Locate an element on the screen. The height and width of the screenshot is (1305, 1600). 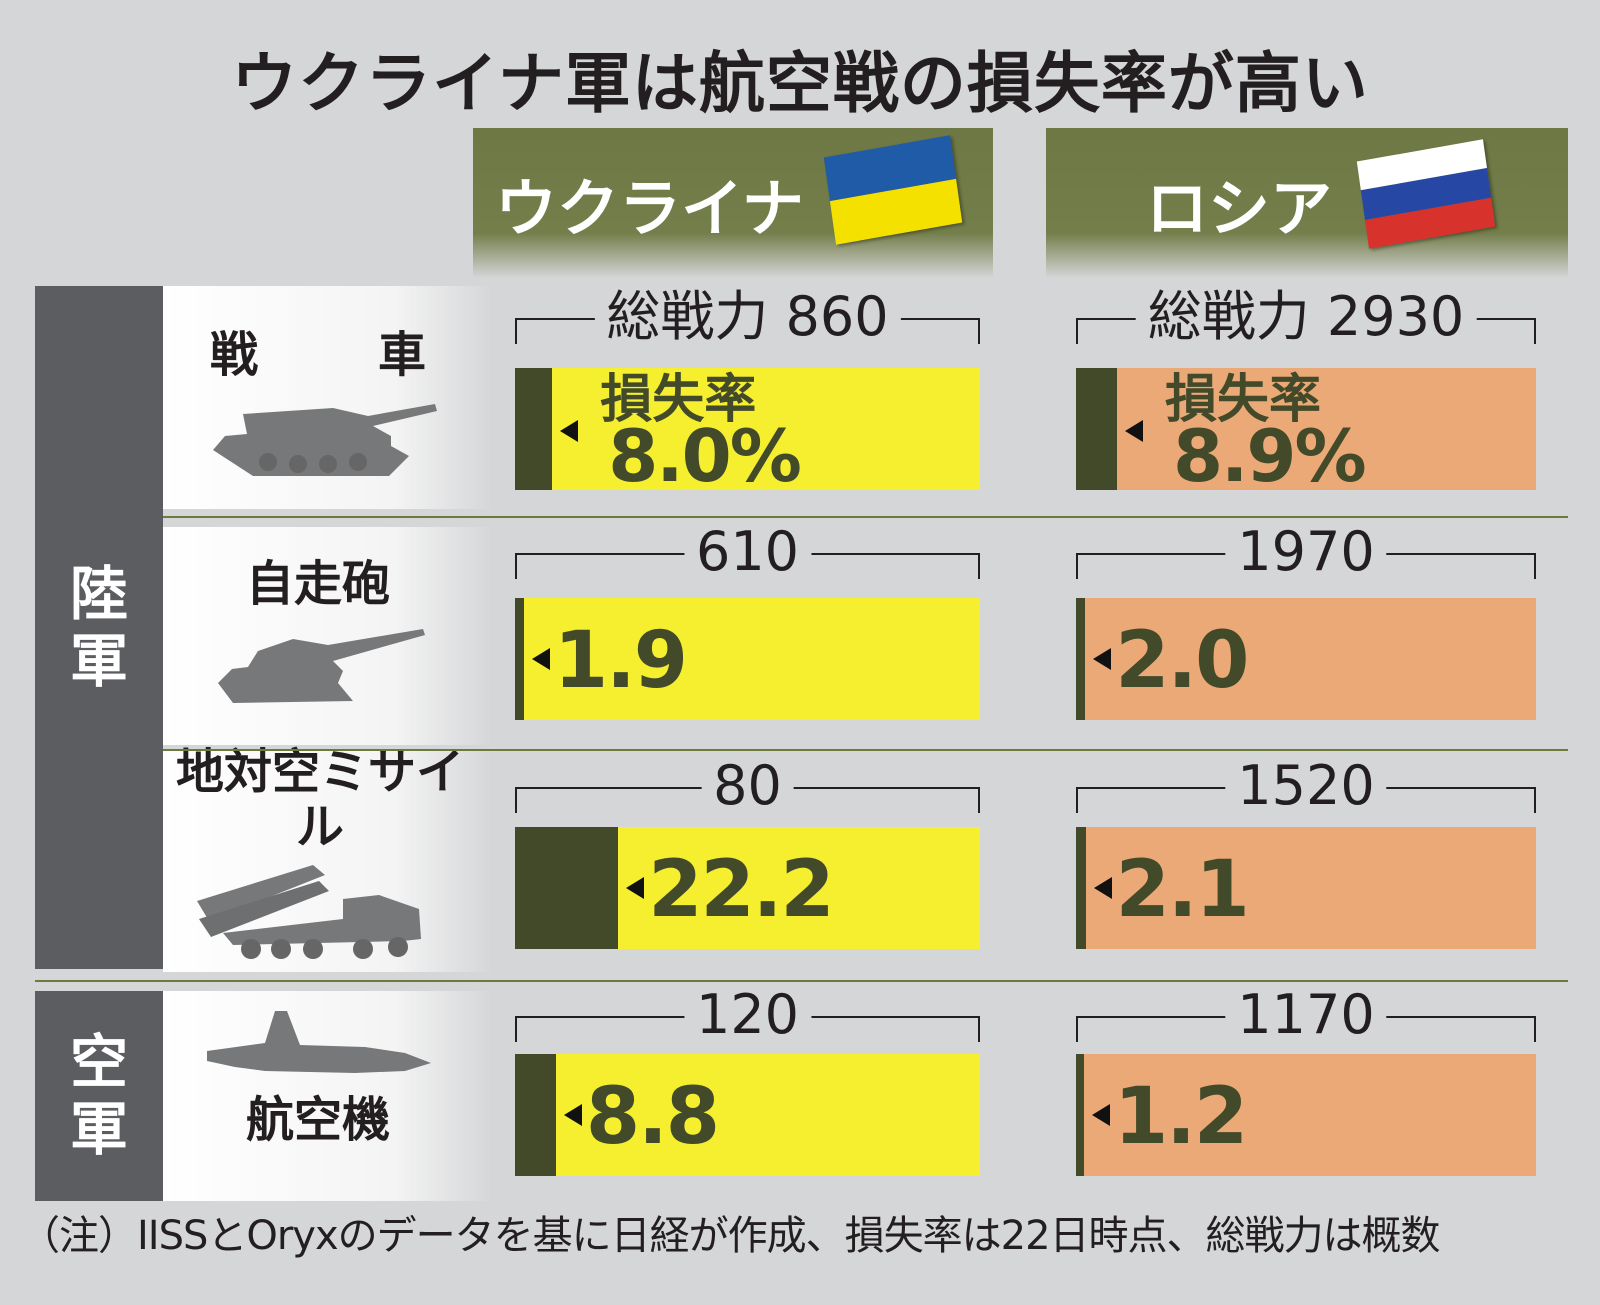
bar-ukraine-0: 損失率 8.0% is located at coordinates (747, 433).